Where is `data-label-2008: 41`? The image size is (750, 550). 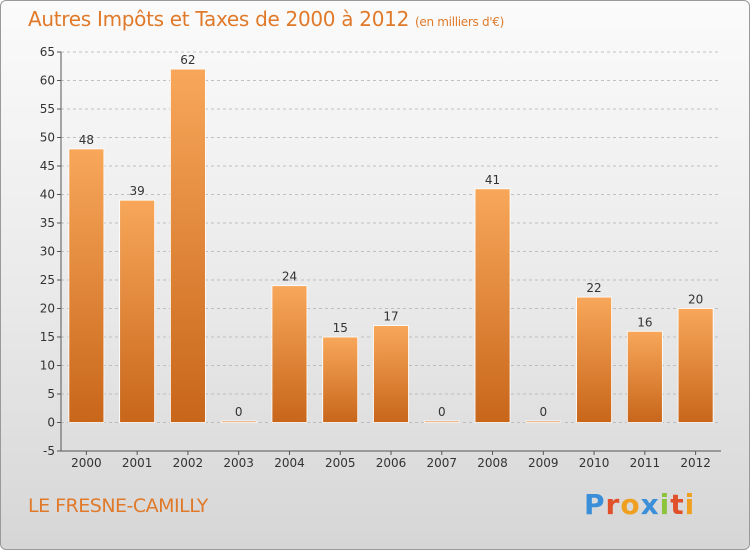 data-label-2008: 41 is located at coordinates (492, 180).